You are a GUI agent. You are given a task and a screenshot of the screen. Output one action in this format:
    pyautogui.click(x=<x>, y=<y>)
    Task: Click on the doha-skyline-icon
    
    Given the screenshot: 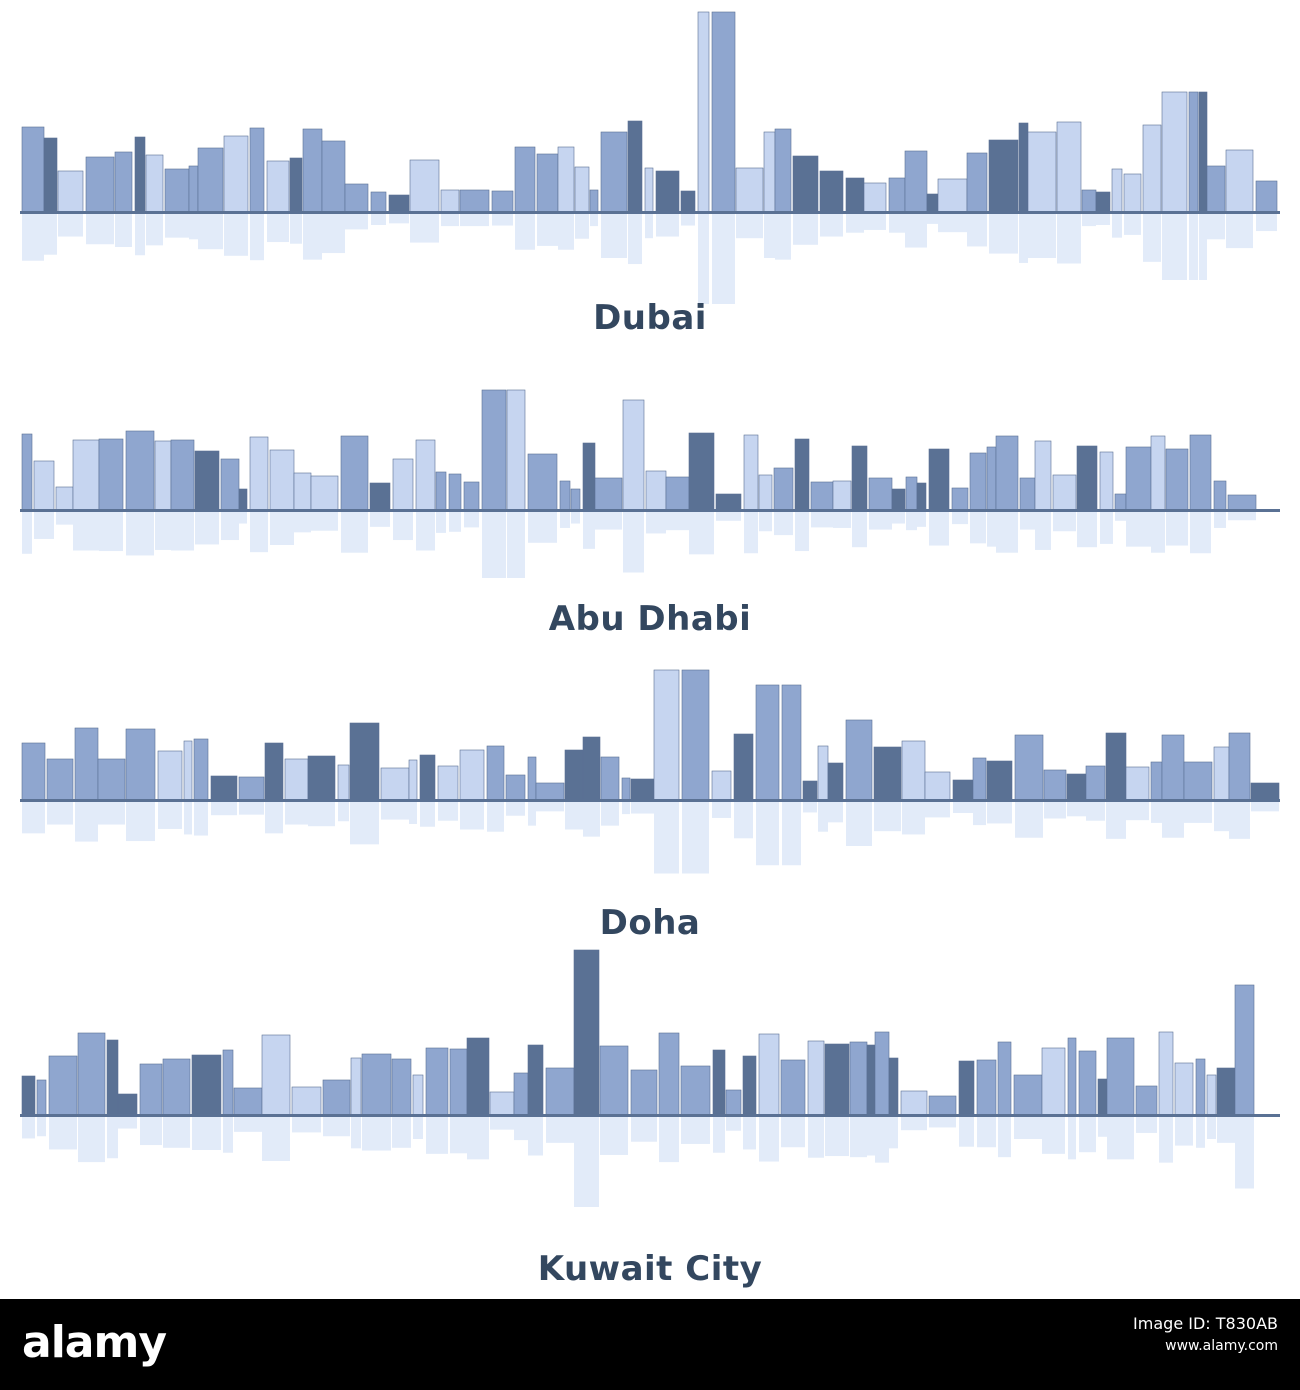 What is the action you would take?
    pyautogui.click(x=650, y=771)
    